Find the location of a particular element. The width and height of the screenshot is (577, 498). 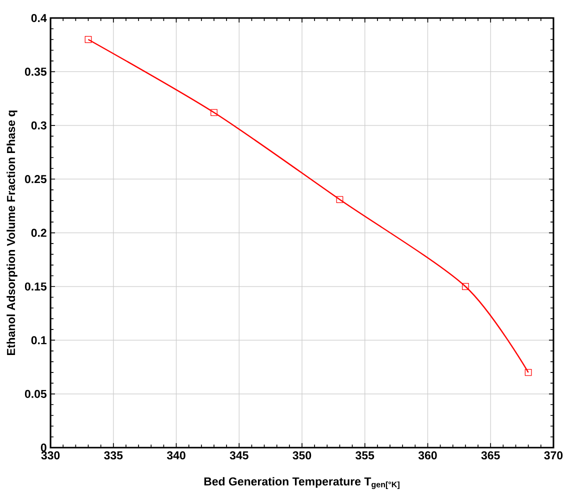

y-tick-label: 0.15 is located at coordinates (35, 286).